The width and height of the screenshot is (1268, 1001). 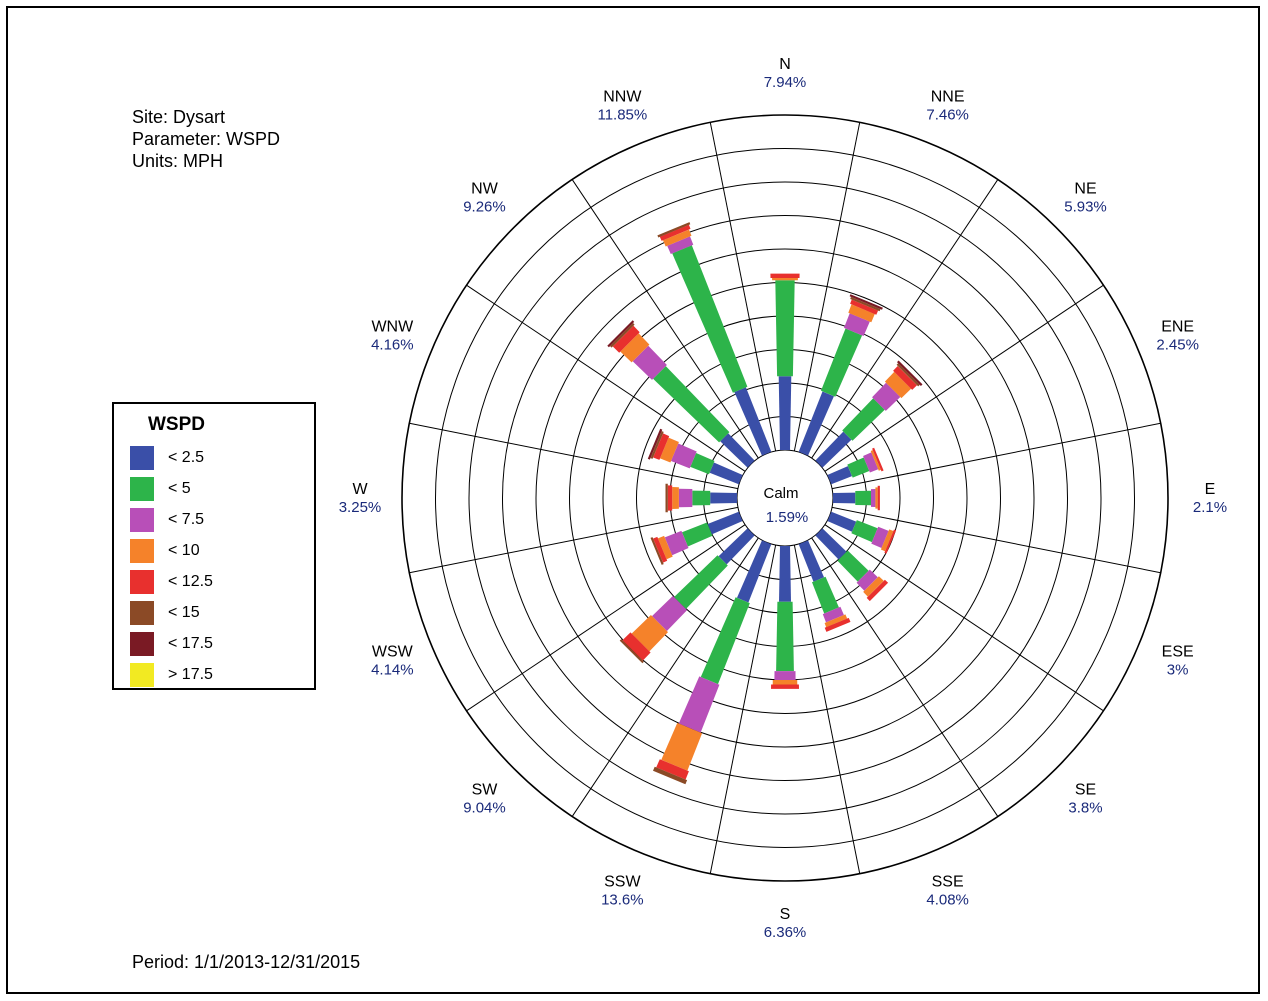 I want to click on direction-label: NW, so click(x=485, y=188).